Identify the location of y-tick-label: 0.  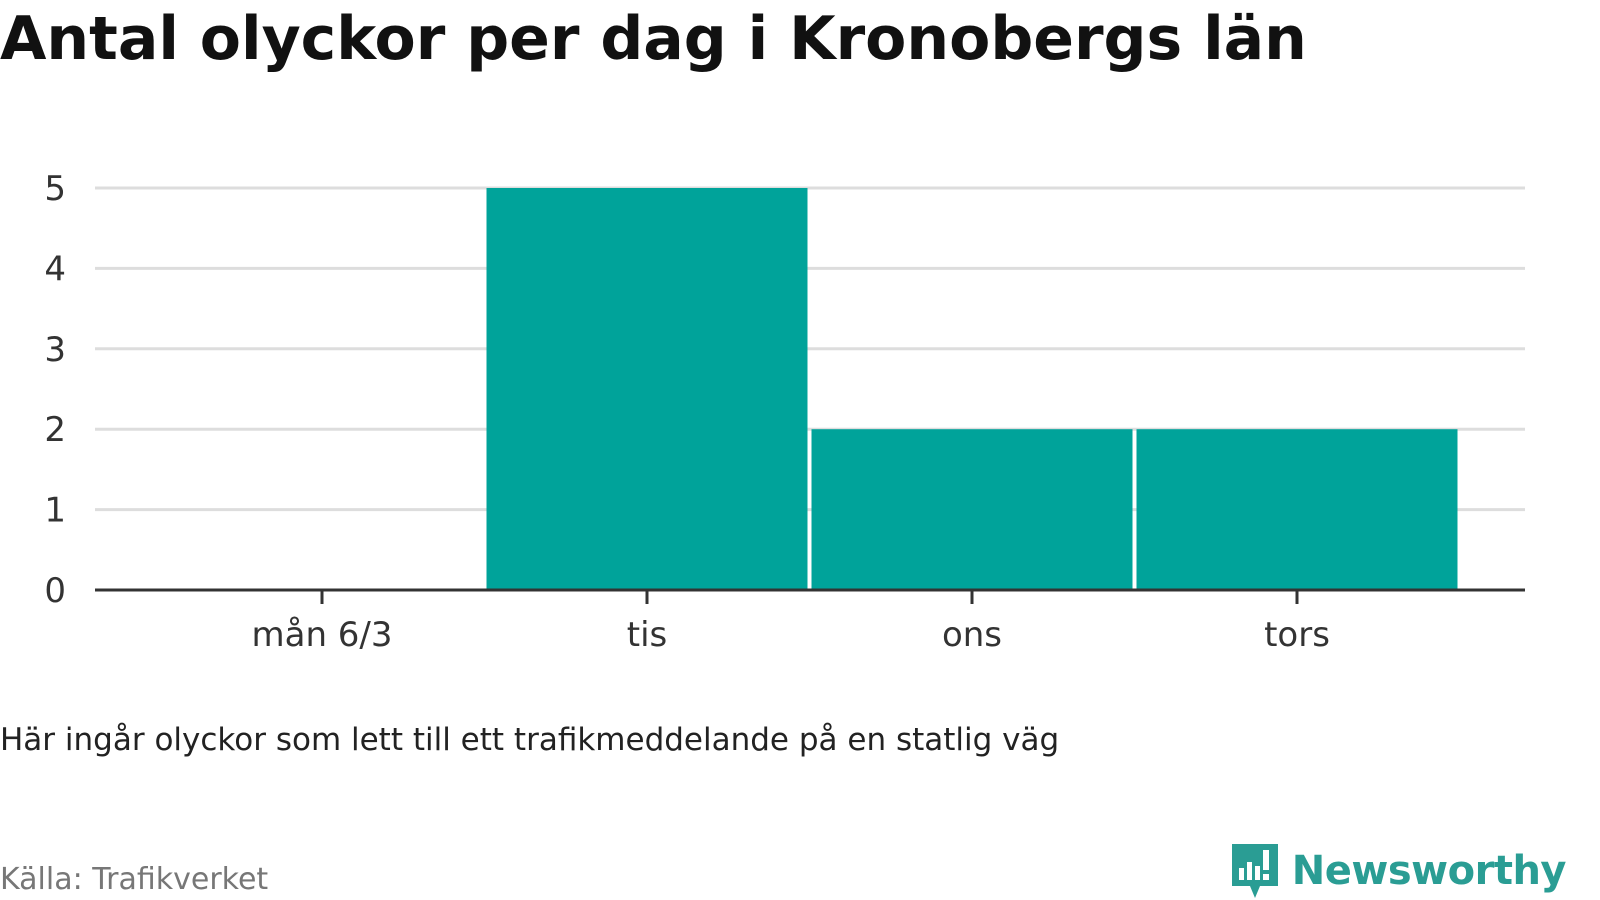
(55, 591).